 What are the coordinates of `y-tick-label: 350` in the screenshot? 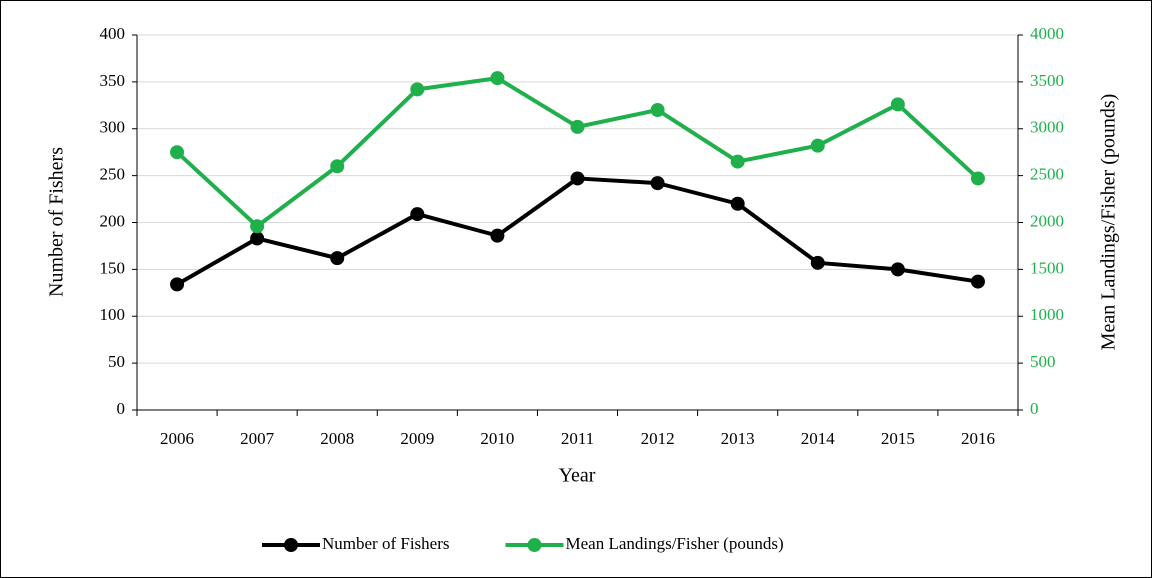 It's located at (113, 80).